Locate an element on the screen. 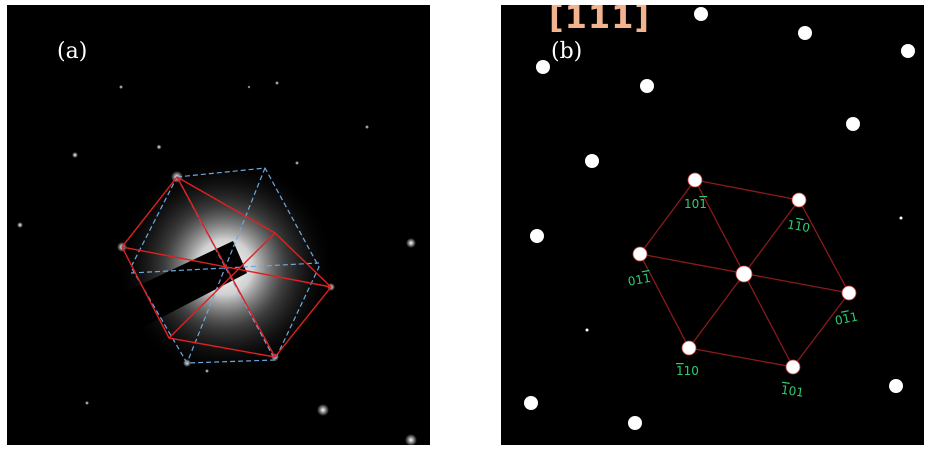  red-hexagon is located at coordinates (226, 267).